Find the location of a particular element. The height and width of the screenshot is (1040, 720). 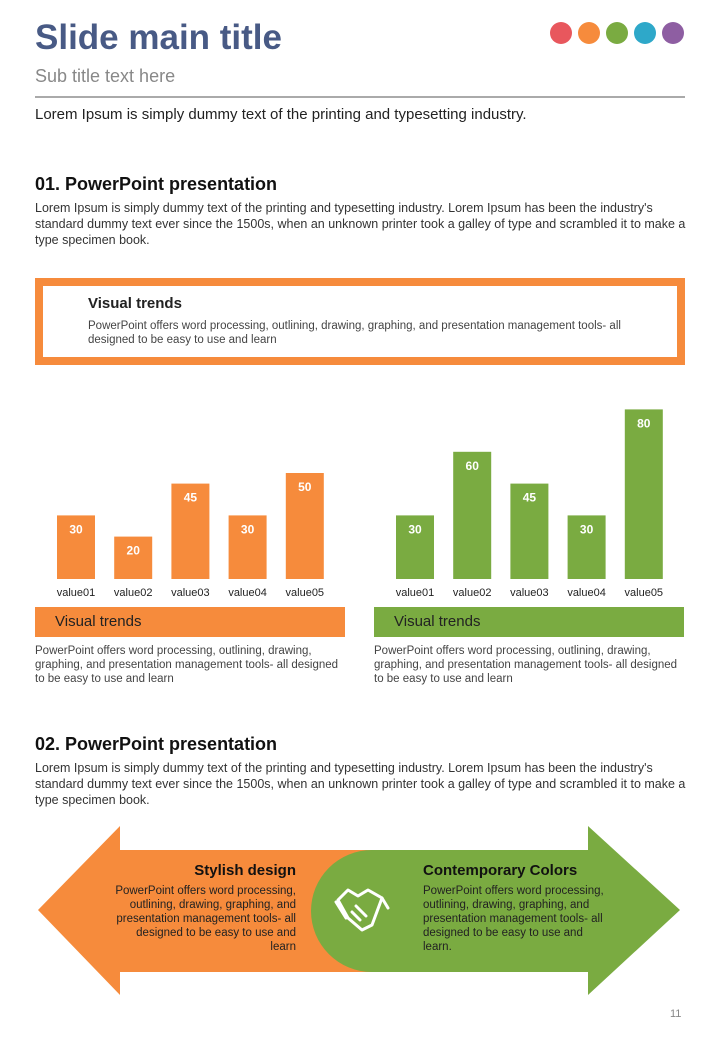

value-label: 80 is located at coordinates (644, 423).